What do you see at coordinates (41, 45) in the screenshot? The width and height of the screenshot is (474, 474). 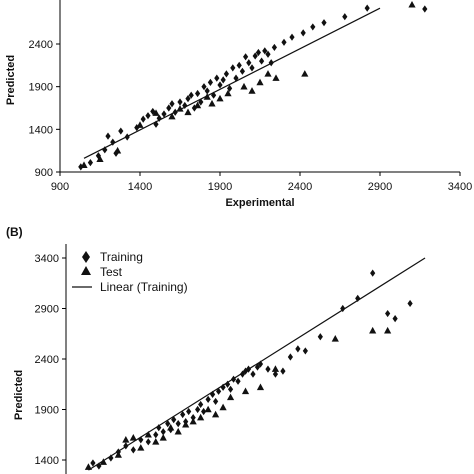 I see `panel-a-y-tick-label: 2400` at bounding box center [41, 45].